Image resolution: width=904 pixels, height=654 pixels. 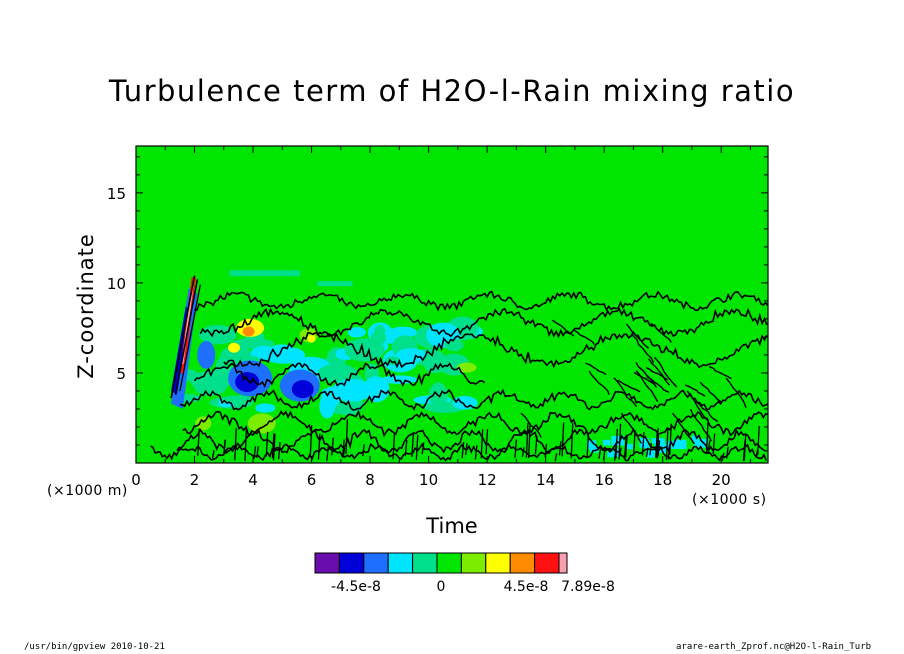 What do you see at coordinates (662, 480) in the screenshot?
I see `x-tick-label: 18` at bounding box center [662, 480].